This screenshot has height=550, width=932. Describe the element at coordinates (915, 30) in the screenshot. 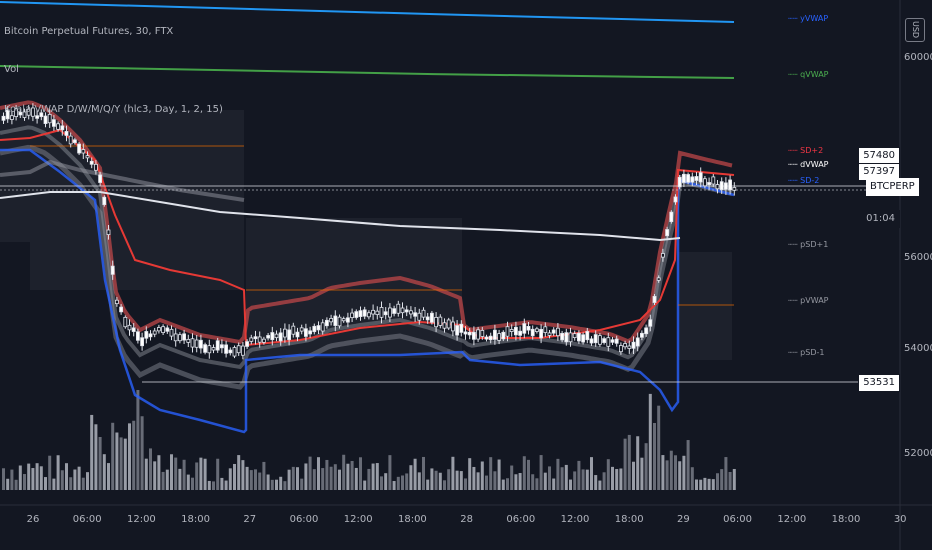

I see `currency-toggle: USD` at that location.